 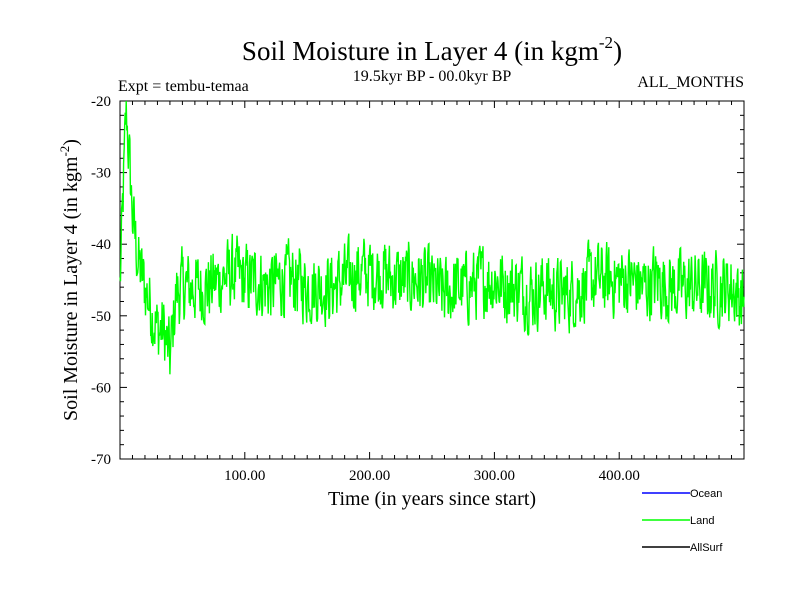 What do you see at coordinates (702, 521) in the screenshot?
I see `legend-label-land: Land` at bounding box center [702, 521].